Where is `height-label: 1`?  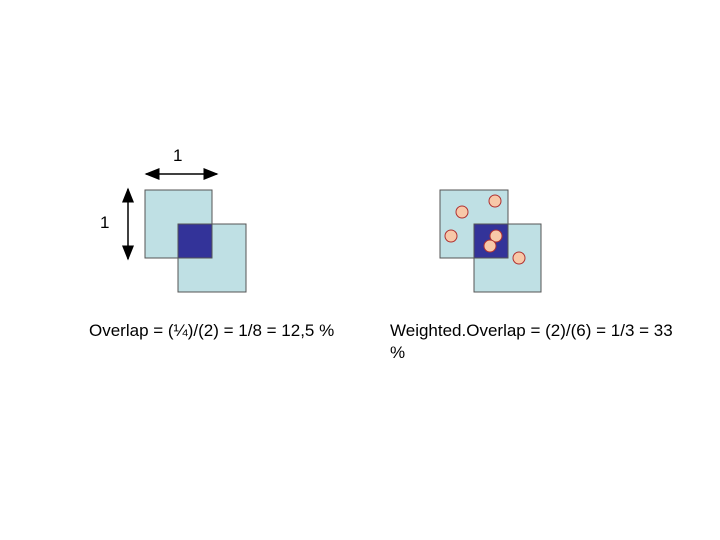
height-label: 1 is located at coordinates (105, 222).